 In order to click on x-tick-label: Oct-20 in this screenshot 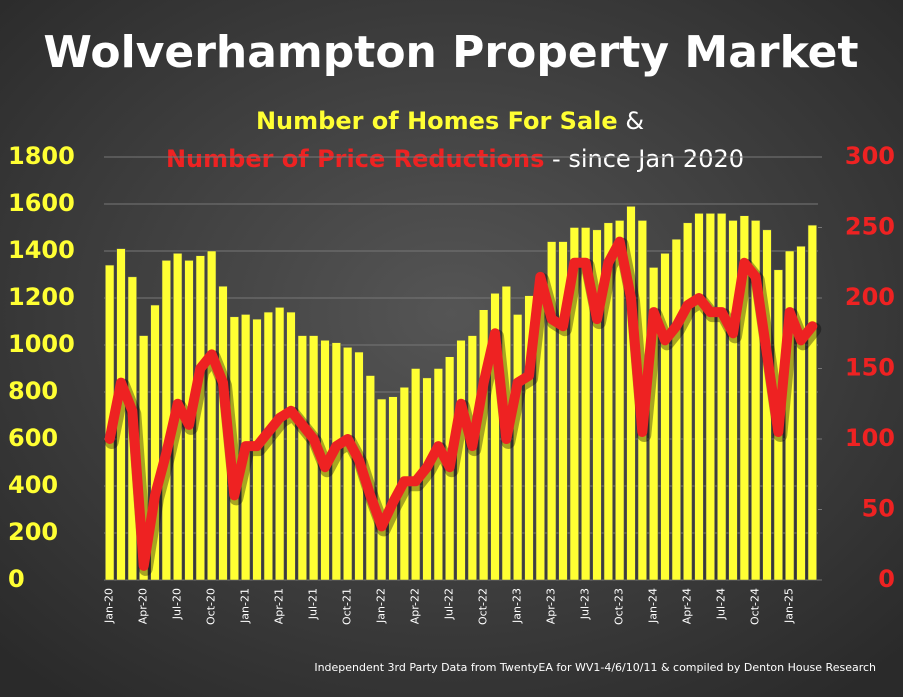, I will do `click(211, 606)`.